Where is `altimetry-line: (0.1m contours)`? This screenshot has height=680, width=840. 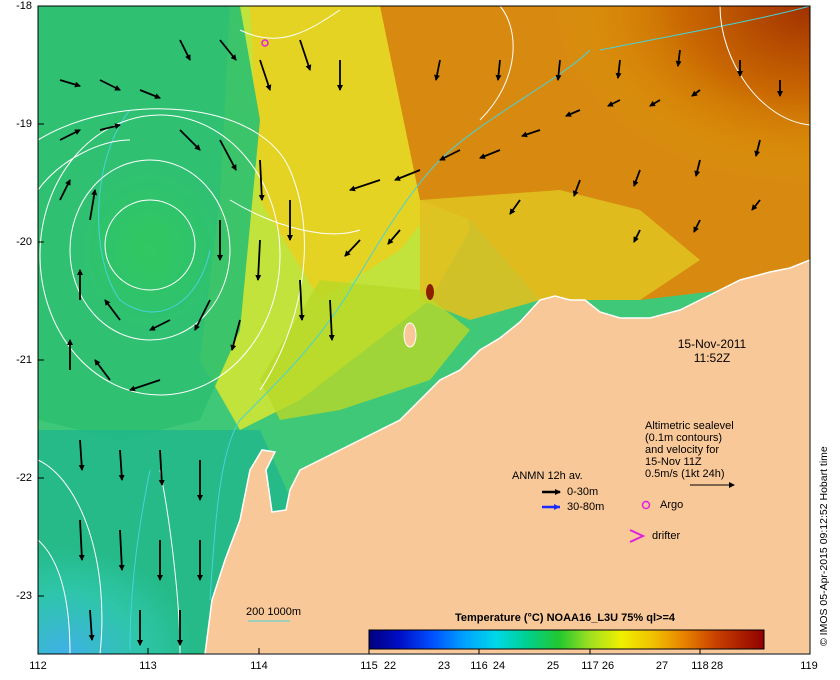 altimetry-line: (0.1m contours) is located at coordinates (684, 438).